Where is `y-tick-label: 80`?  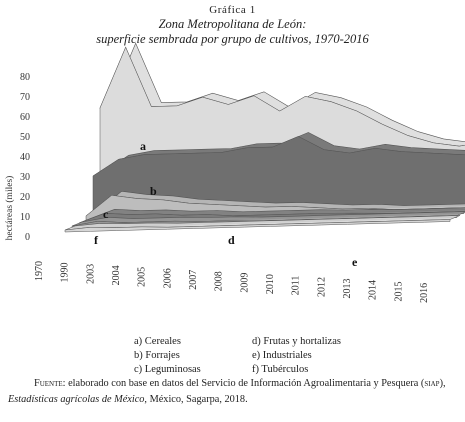 y-tick-label: 80 is located at coordinates (25, 77).